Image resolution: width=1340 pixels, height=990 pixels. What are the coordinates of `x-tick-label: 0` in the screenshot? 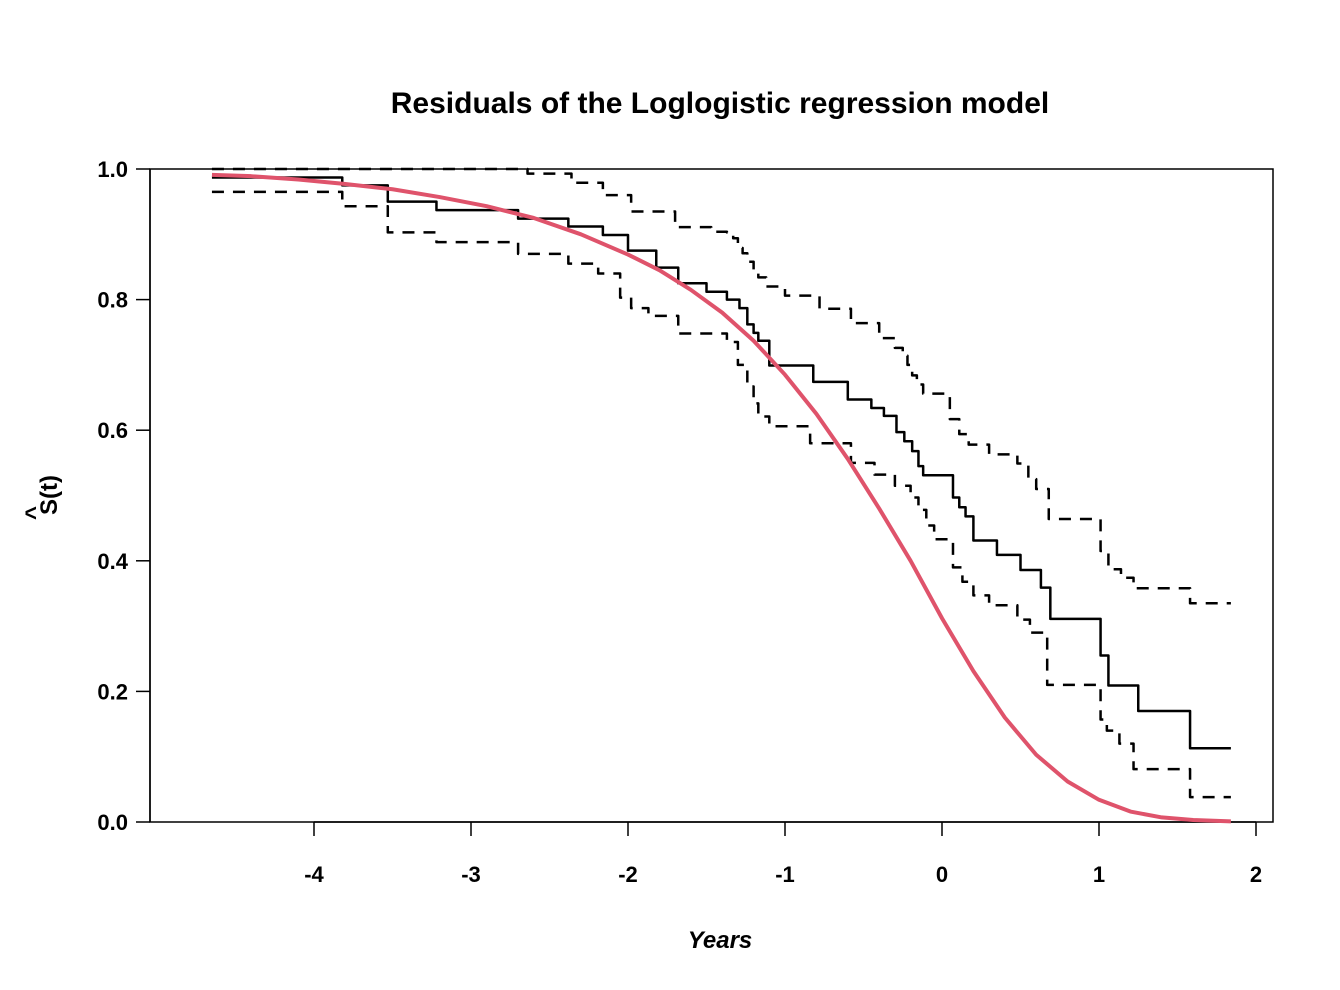 It's located at (942, 874).